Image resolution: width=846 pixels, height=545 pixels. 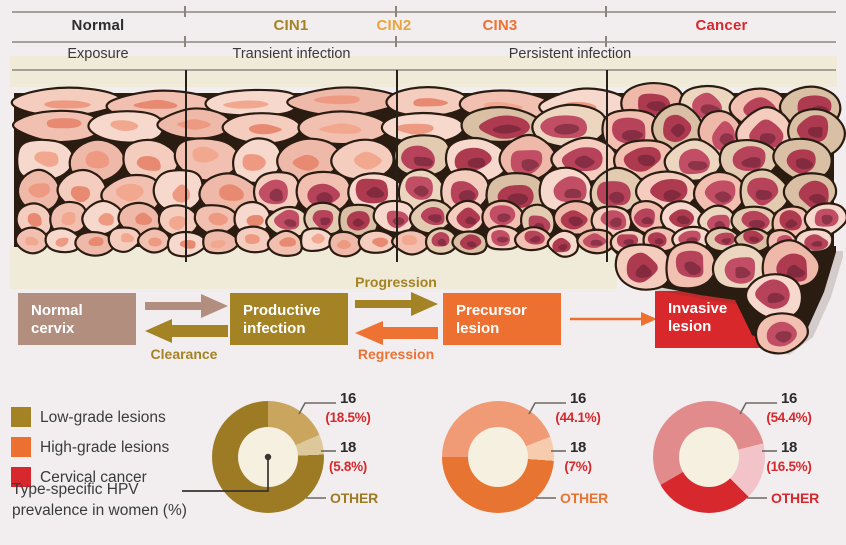 I want to click on flow-label-regression: Regression, so click(x=396, y=354).